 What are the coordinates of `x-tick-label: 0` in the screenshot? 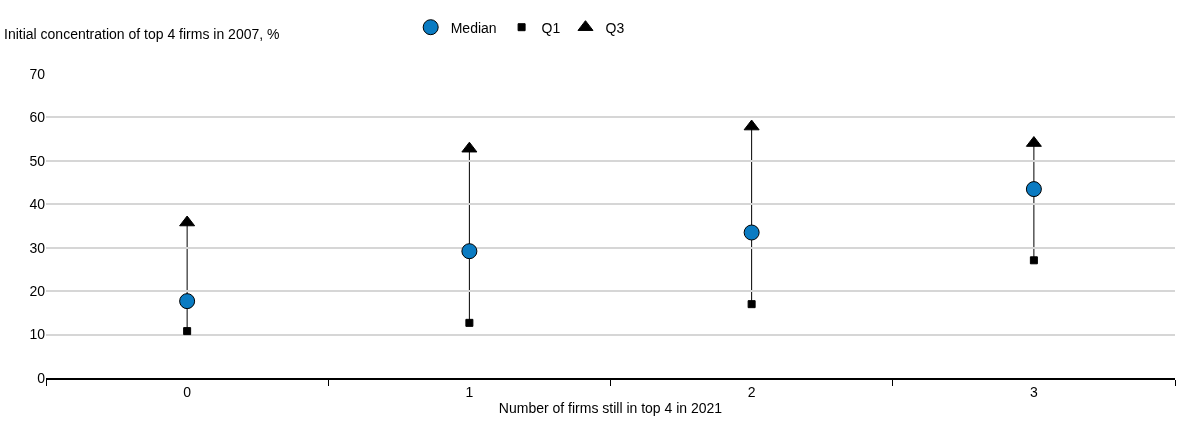 It's located at (187, 391).